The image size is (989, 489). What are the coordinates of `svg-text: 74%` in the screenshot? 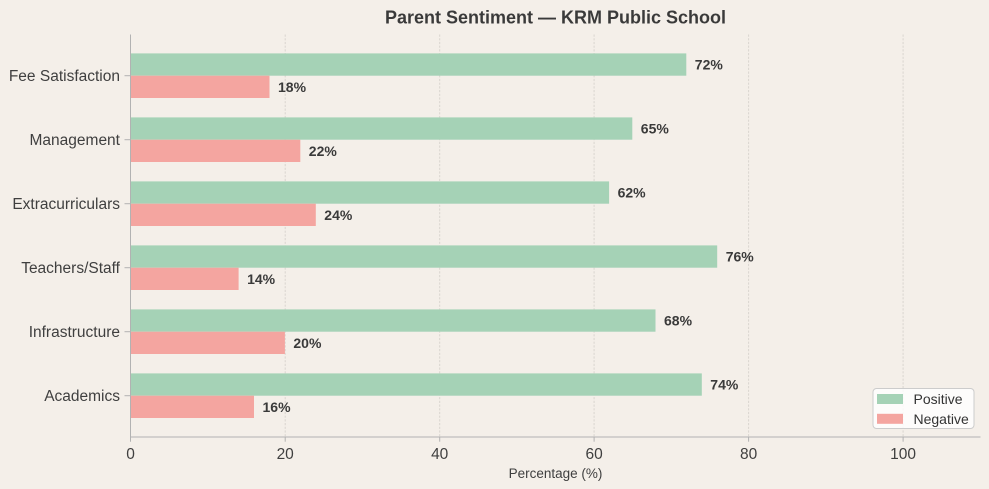 It's located at (724, 385).